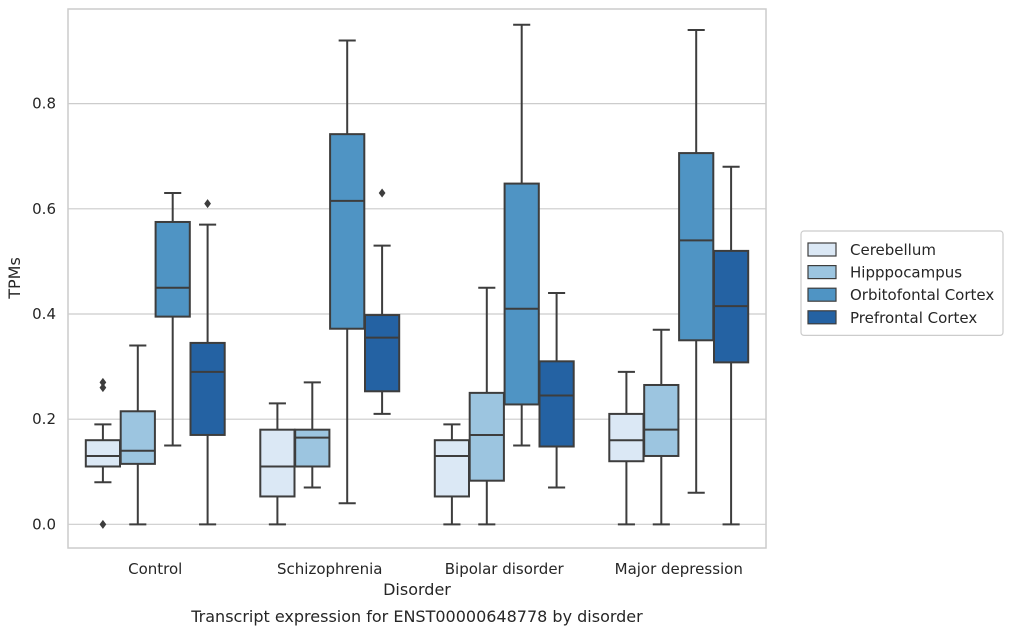 Image resolution: width=1014 pixels, height=634 pixels. Describe the element at coordinates (155, 569) in the screenshot. I see `x-tick-label: Control` at that location.